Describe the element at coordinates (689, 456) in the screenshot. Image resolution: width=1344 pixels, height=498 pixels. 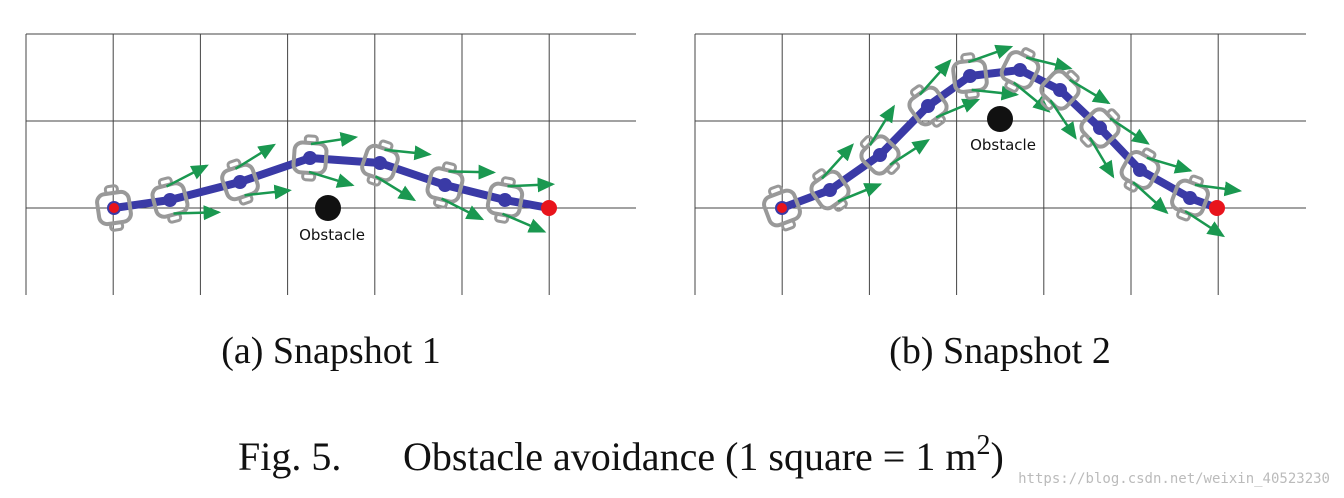
I see `caption-text: Obstacle avoidance (1 square = 1 m` at that location.